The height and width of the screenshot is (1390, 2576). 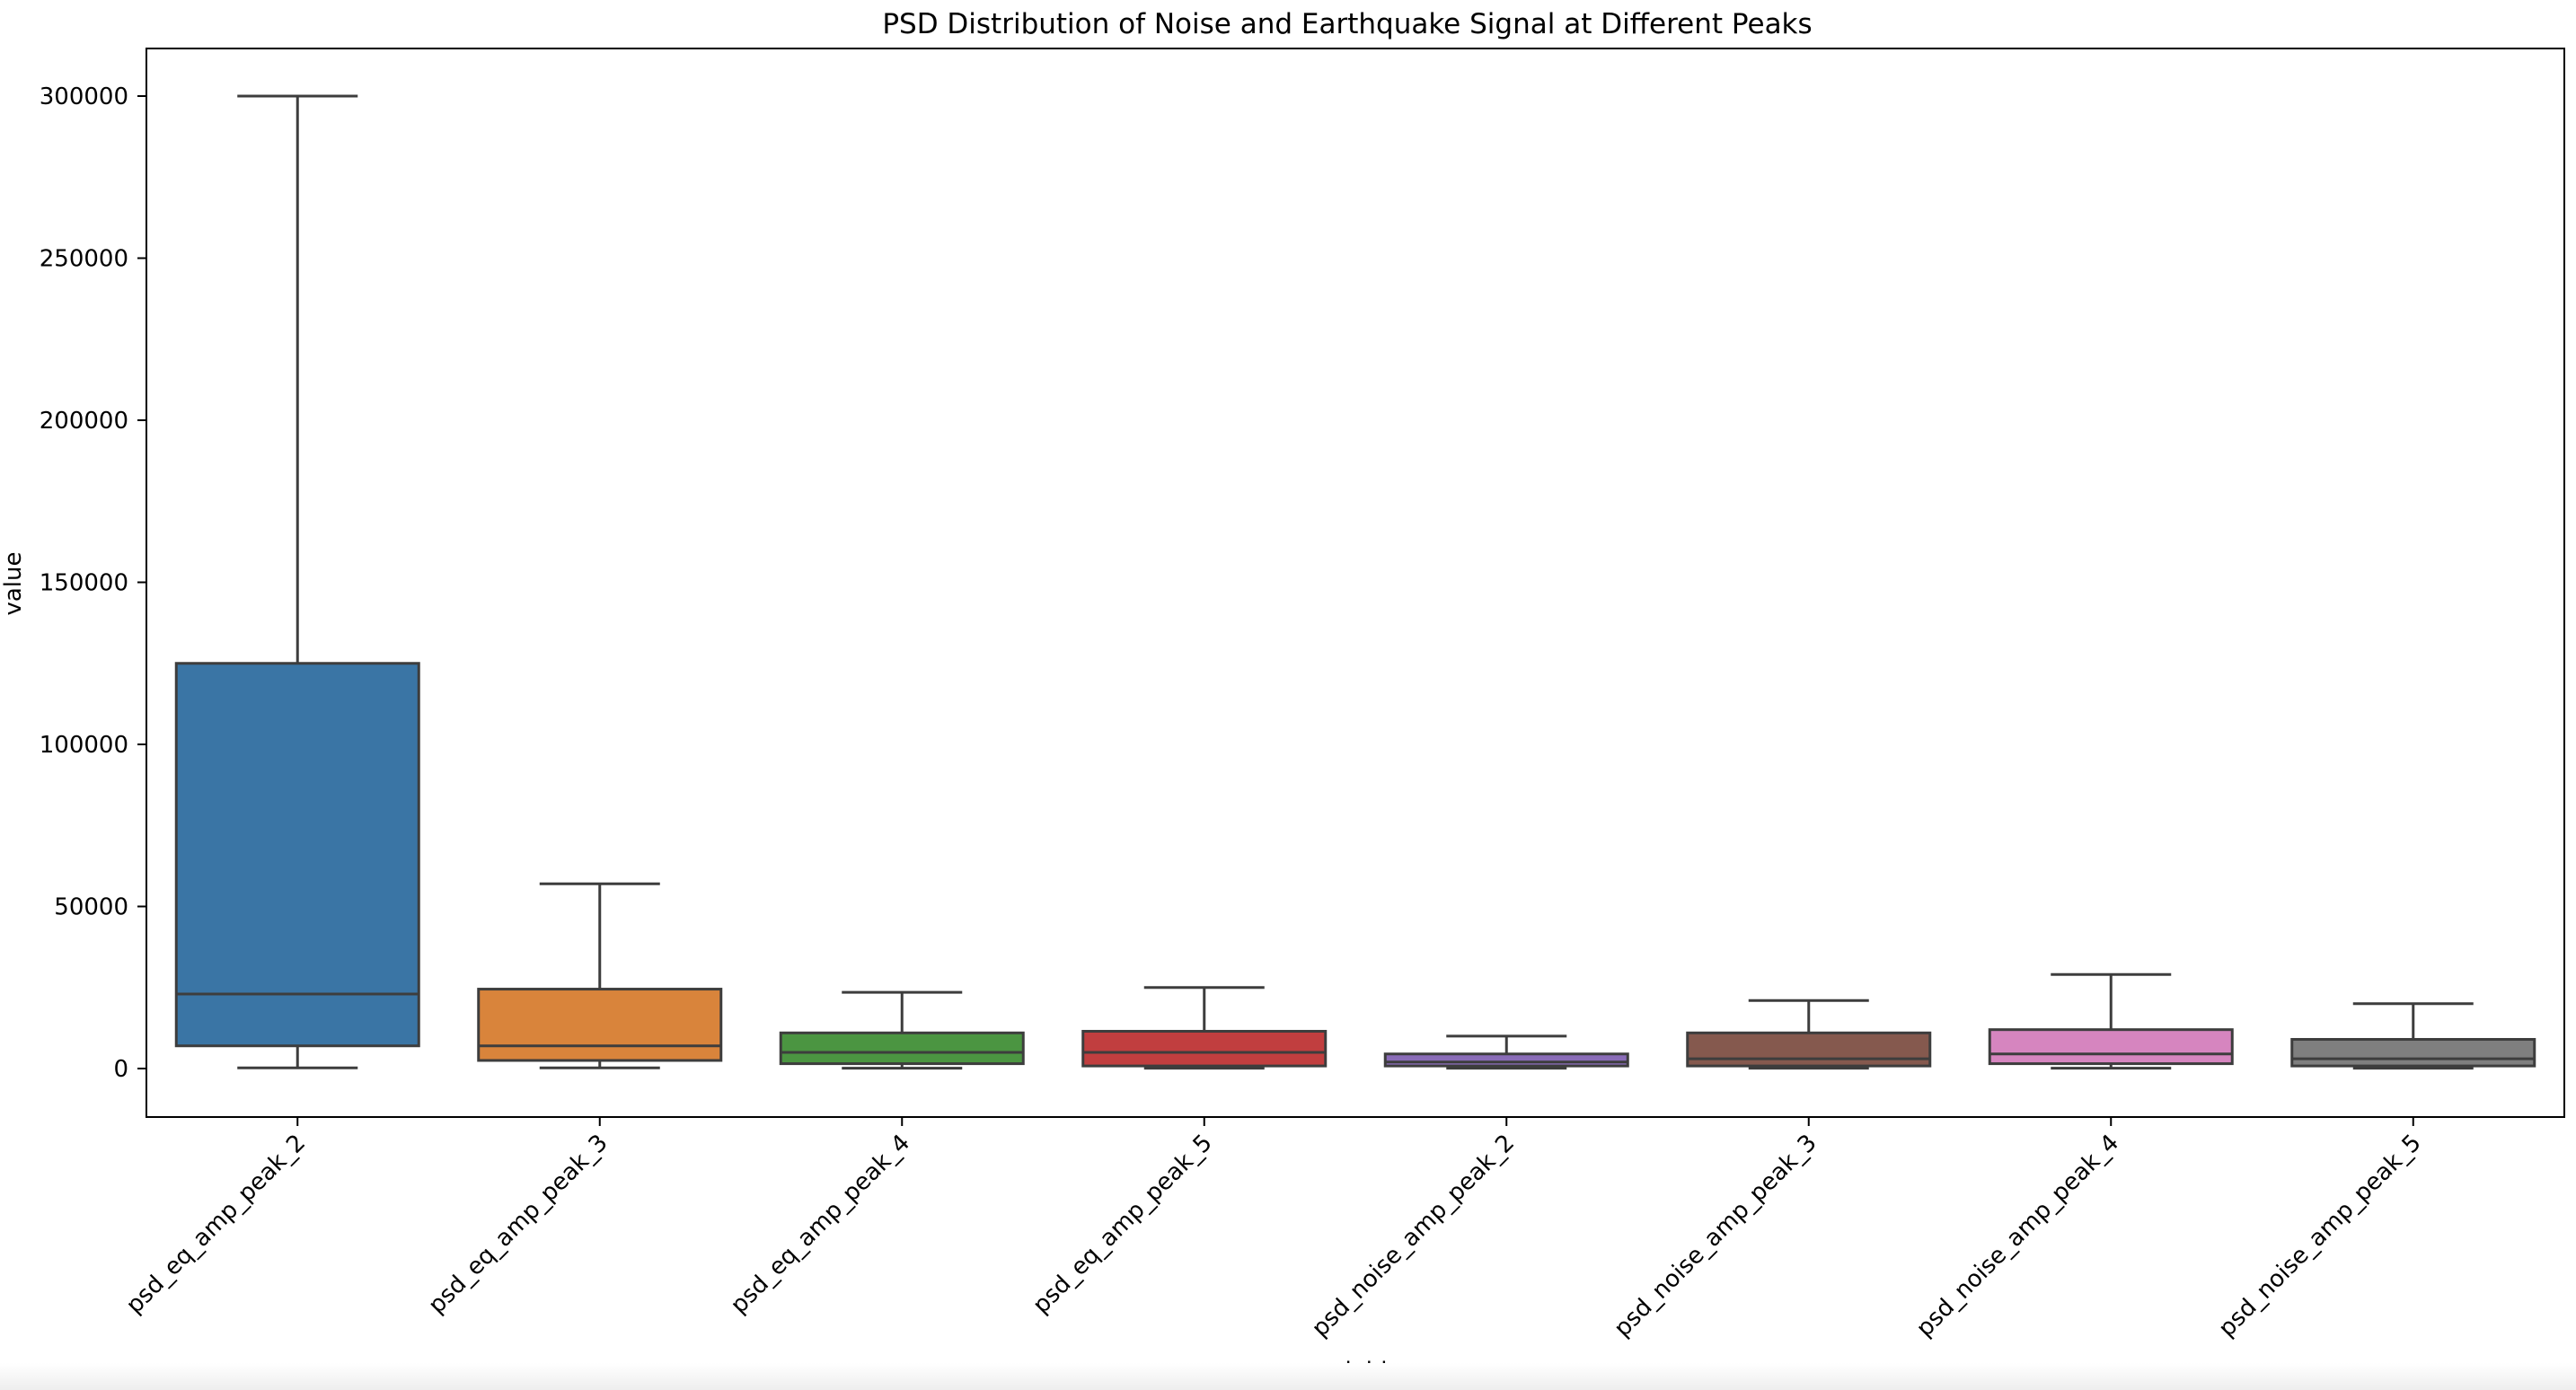 I want to click on x-tick-label: psd_eq_amp_peak_3, so click(x=518, y=1225).